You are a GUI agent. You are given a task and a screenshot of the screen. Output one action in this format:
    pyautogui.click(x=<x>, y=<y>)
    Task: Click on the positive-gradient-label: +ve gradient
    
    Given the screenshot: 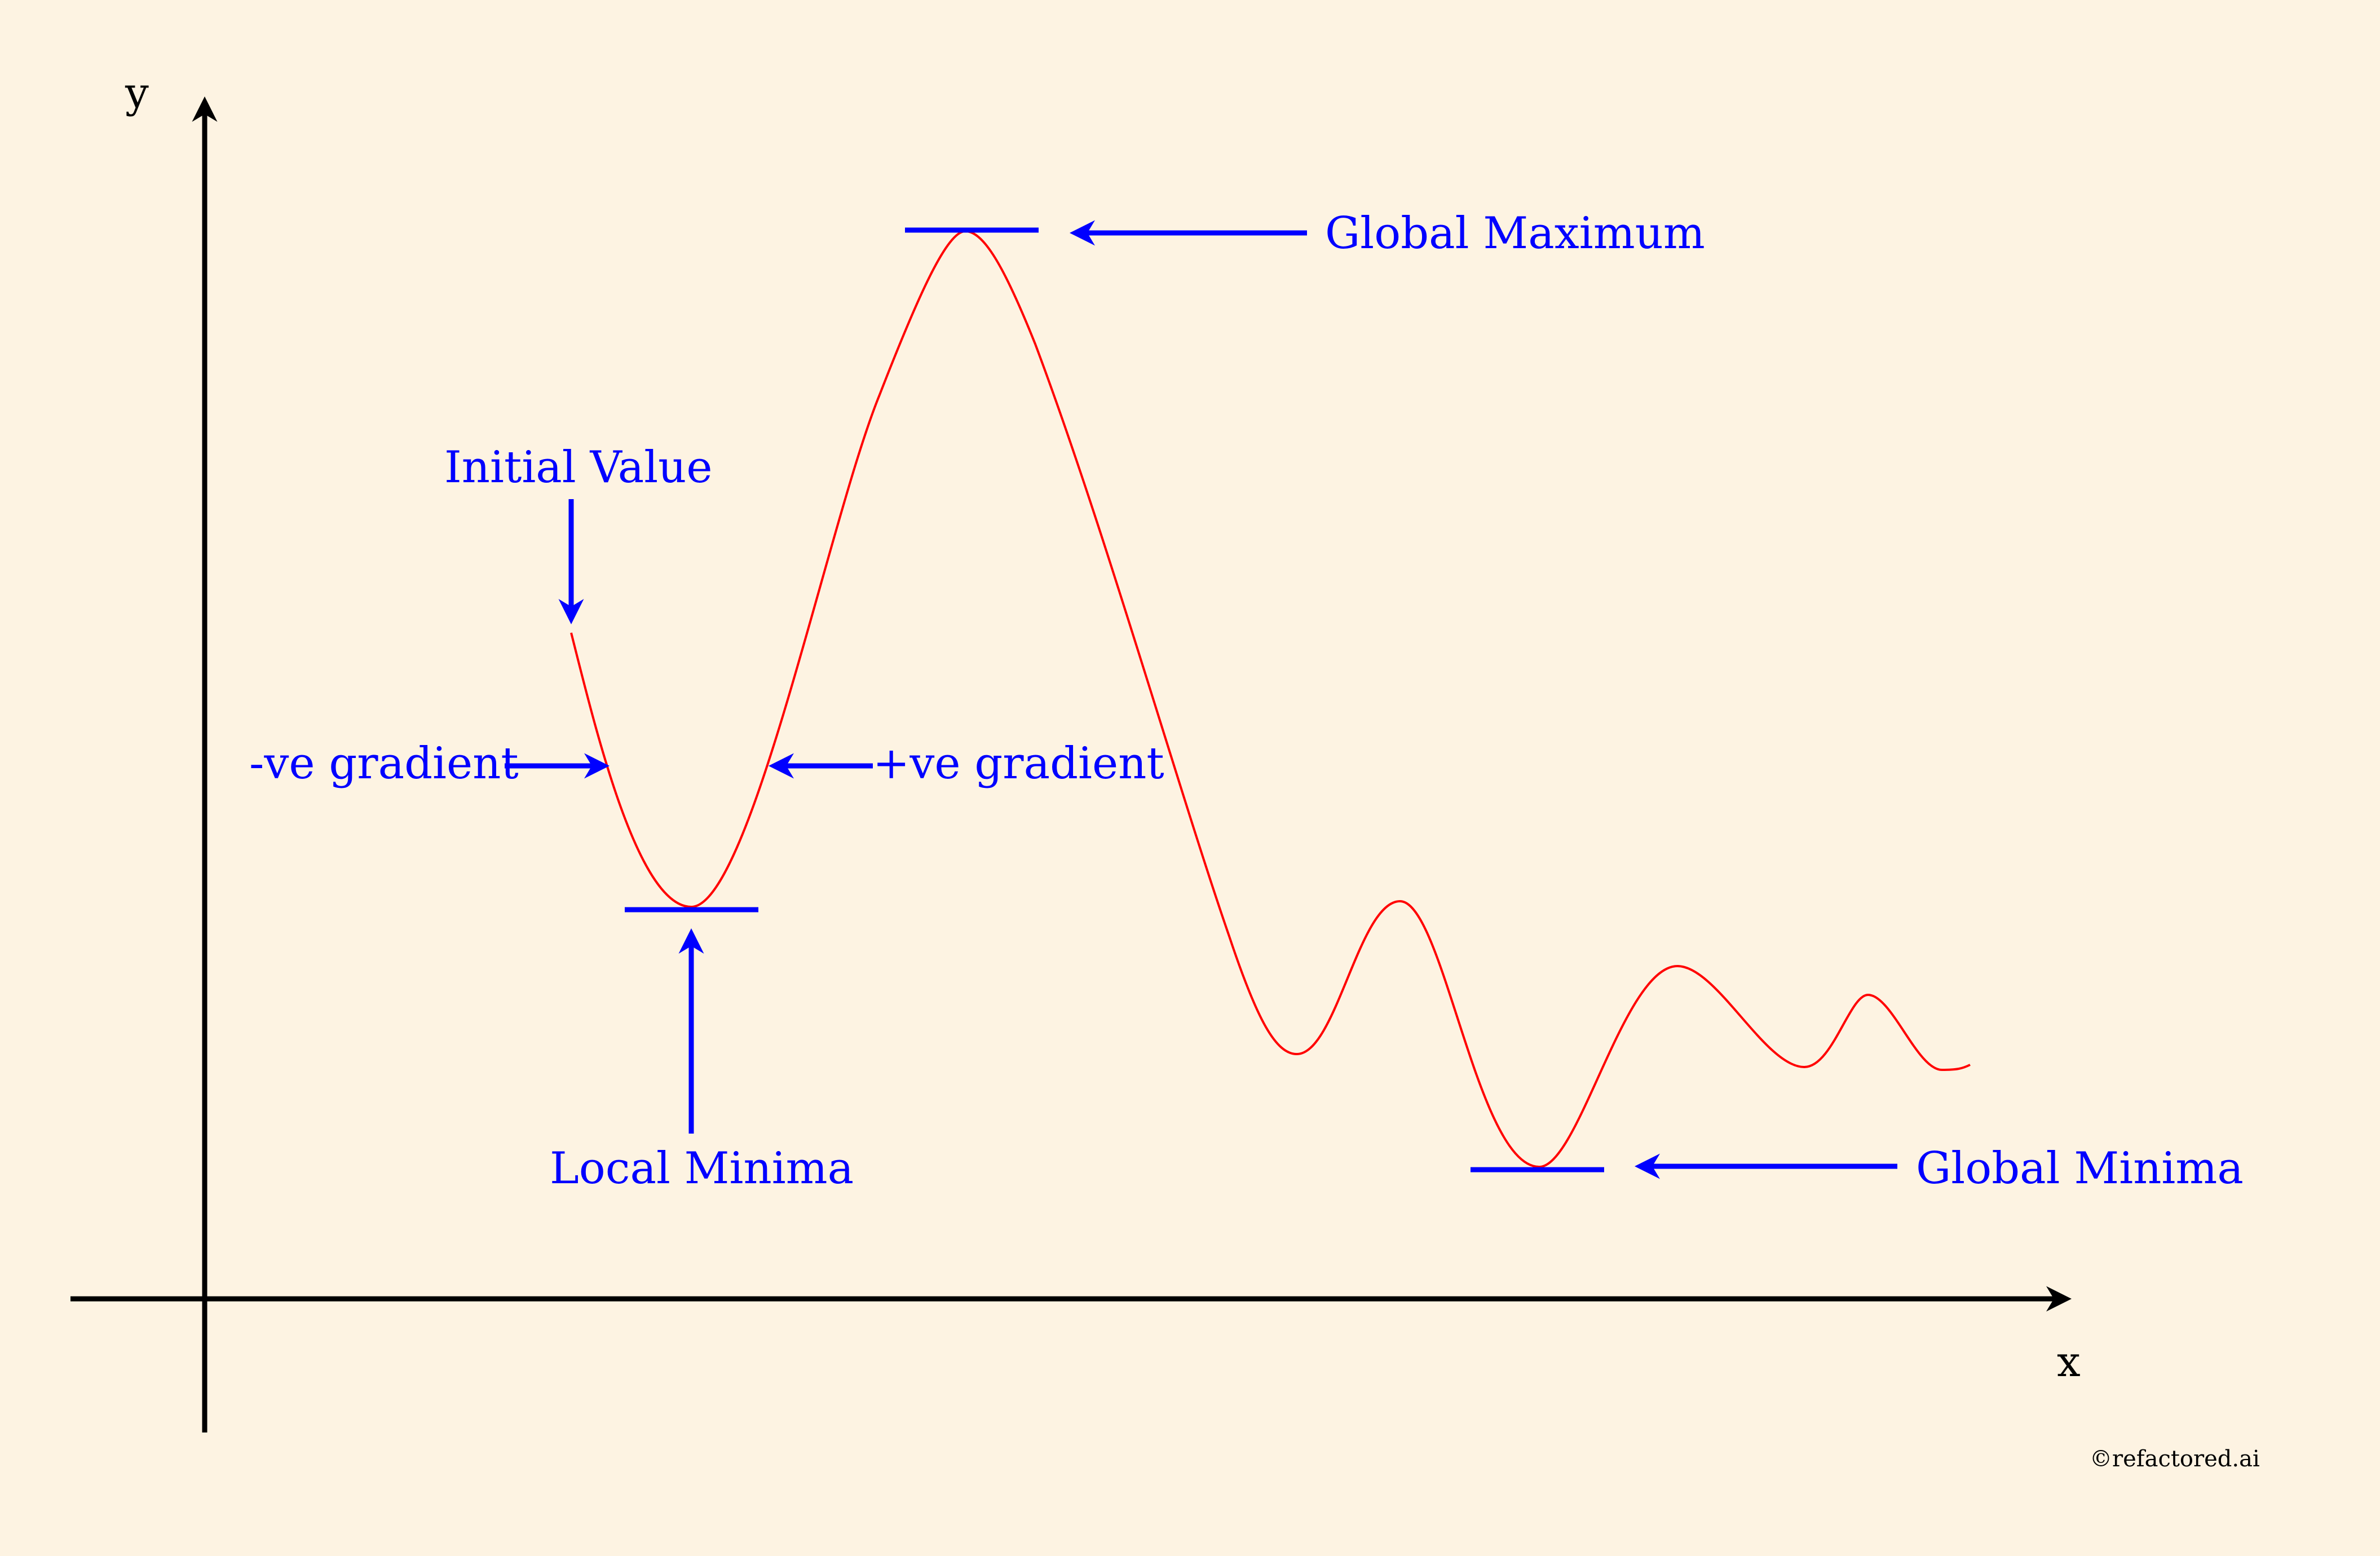 What is the action you would take?
    pyautogui.click(x=1018, y=763)
    